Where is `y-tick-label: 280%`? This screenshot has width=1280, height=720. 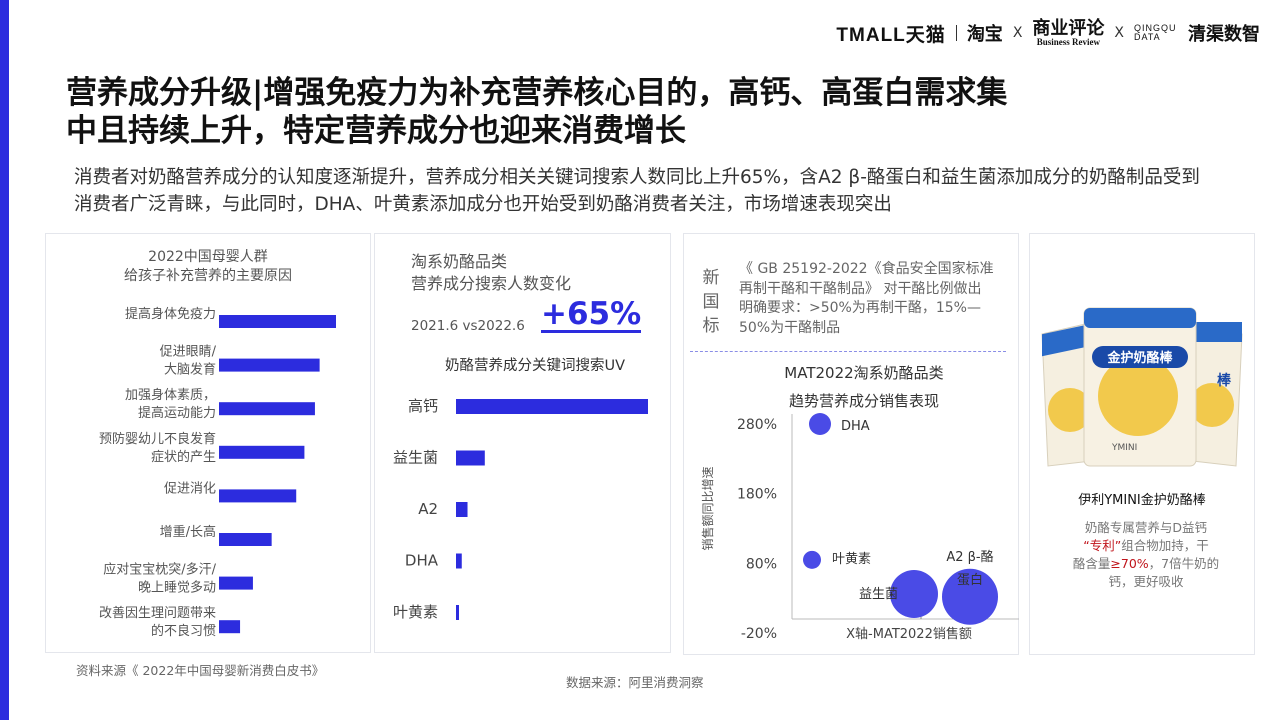 y-tick-label: 280% is located at coordinates (757, 425).